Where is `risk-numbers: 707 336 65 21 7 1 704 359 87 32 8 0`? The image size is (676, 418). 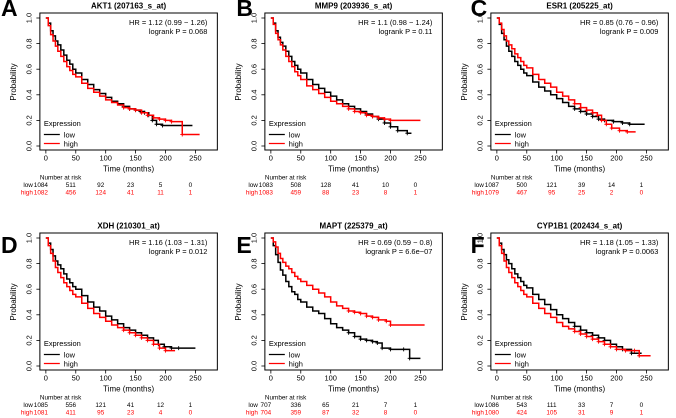 risk-numbers: 707 336 65 21 7 1 704 359 87 32 8 0 is located at coordinates (339, 409).